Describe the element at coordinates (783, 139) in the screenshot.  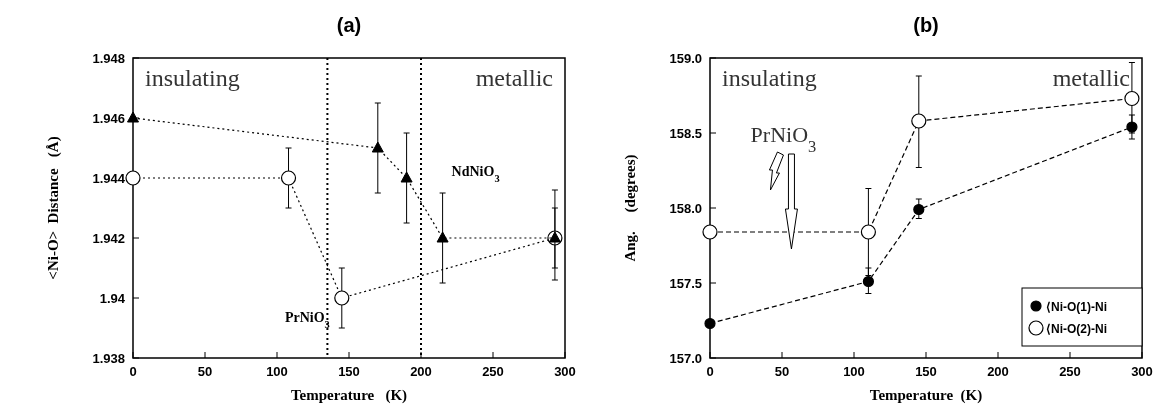
I see `annotation: PrNiO$_{3}$` at that location.